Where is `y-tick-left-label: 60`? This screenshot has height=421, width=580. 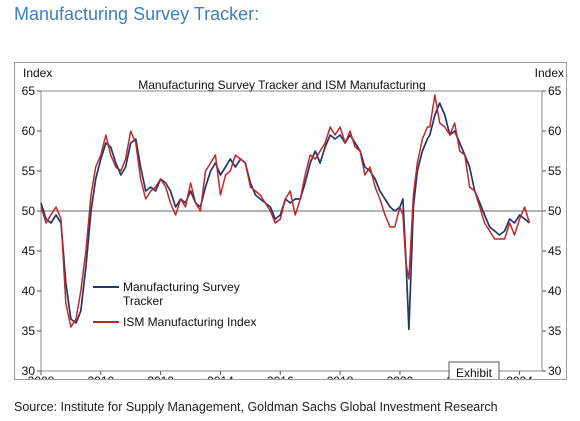 y-tick-left-label: 60 is located at coordinates (29, 131).